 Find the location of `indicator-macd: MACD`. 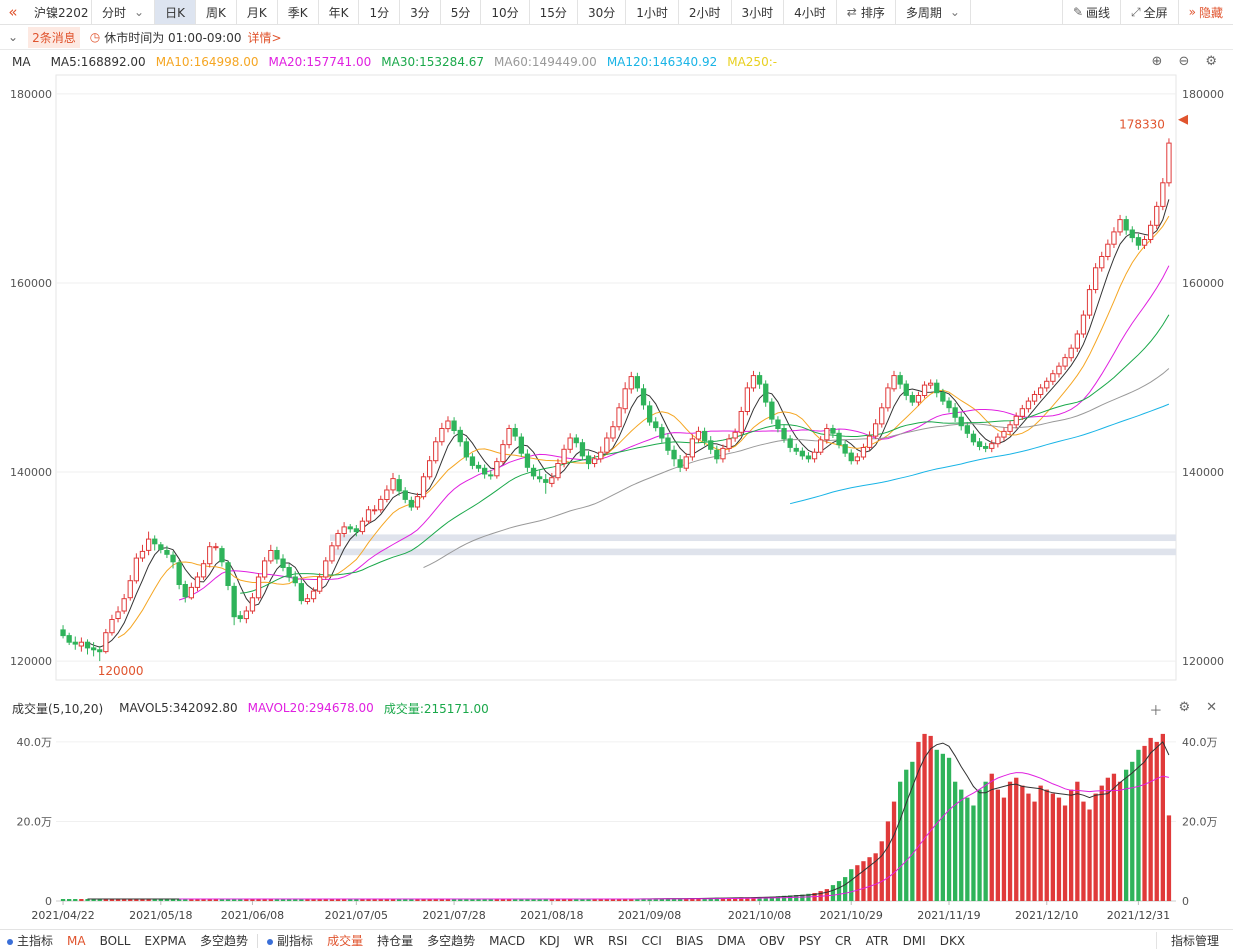

indicator-macd: MACD is located at coordinates (507, 940).